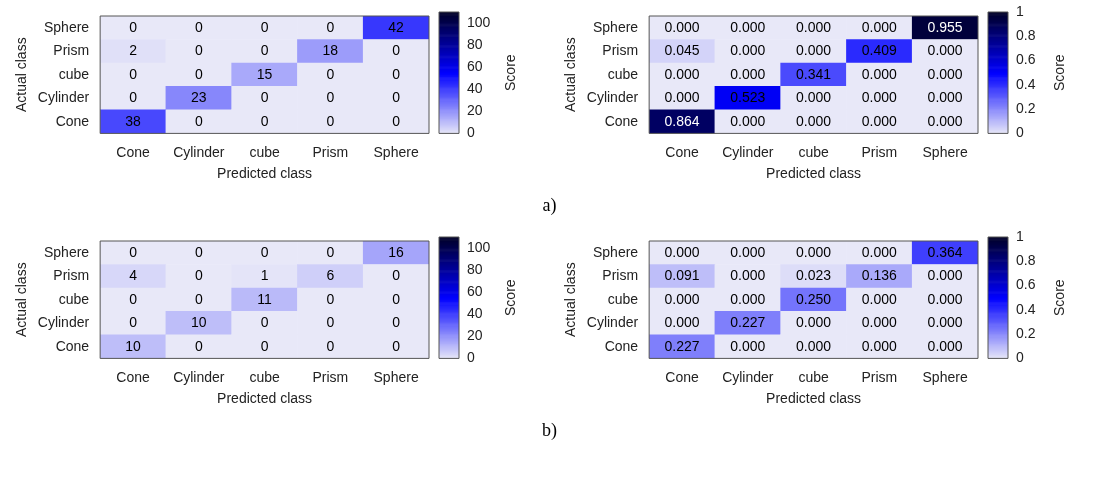 This screenshot has height=479, width=1099. I want to click on color-bar-label: 20, so click(475, 110).